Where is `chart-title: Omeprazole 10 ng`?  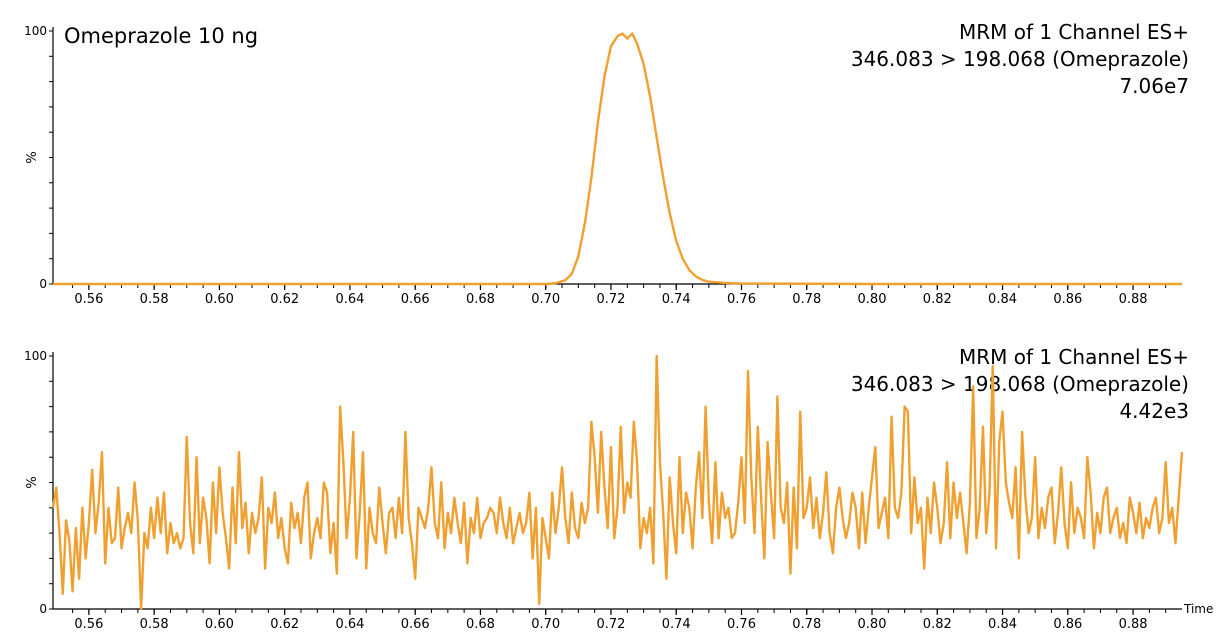
chart-title: Omeprazole 10 ng is located at coordinates (161, 36).